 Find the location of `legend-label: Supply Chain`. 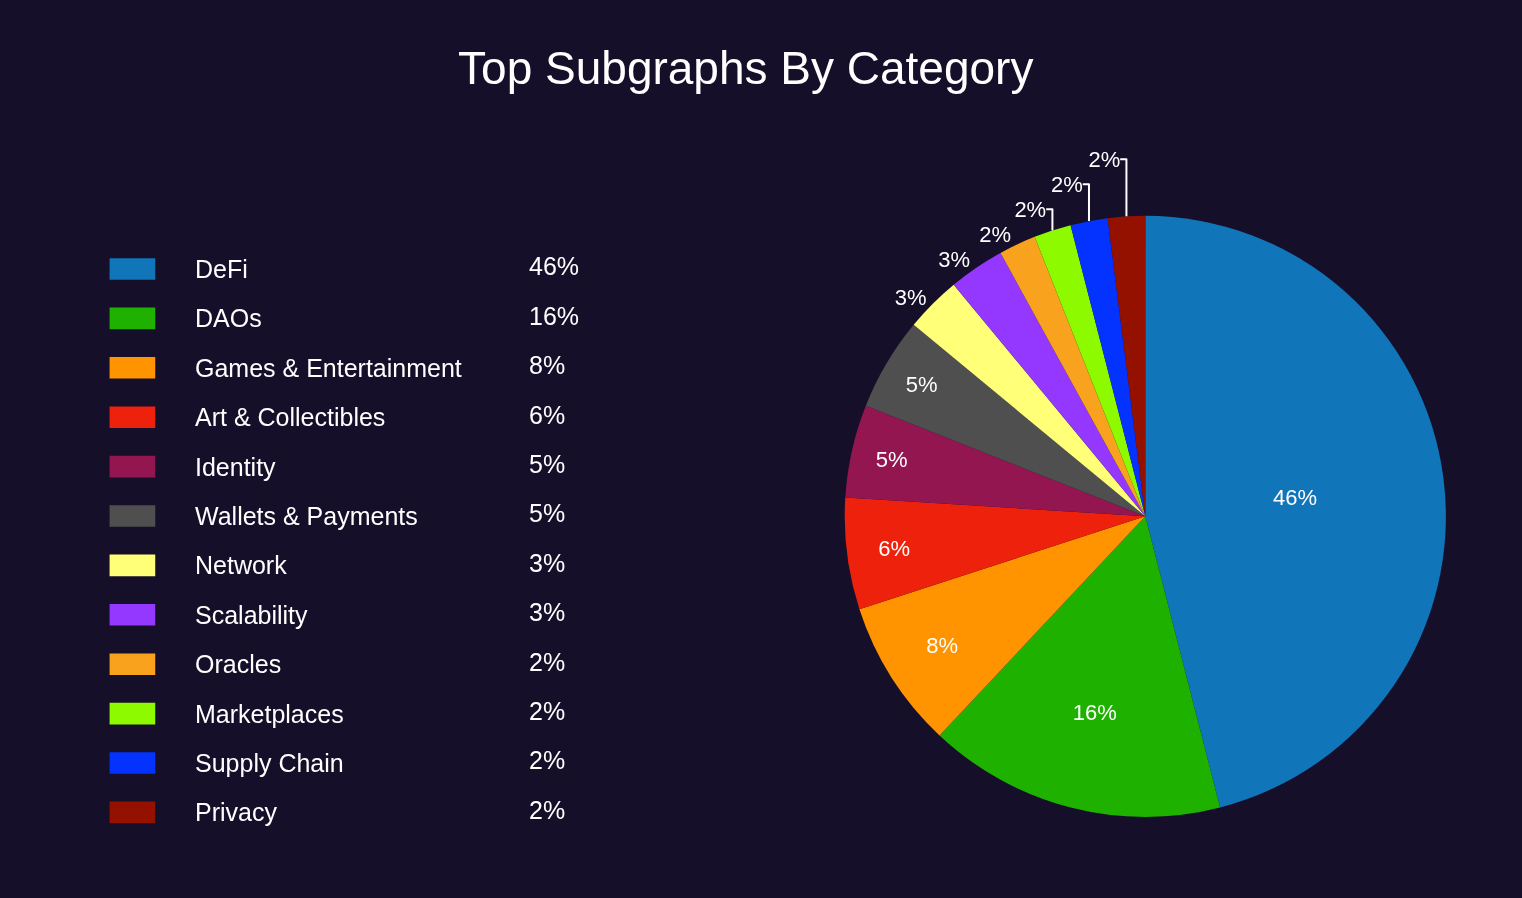

legend-label: Supply Chain is located at coordinates (269, 763).